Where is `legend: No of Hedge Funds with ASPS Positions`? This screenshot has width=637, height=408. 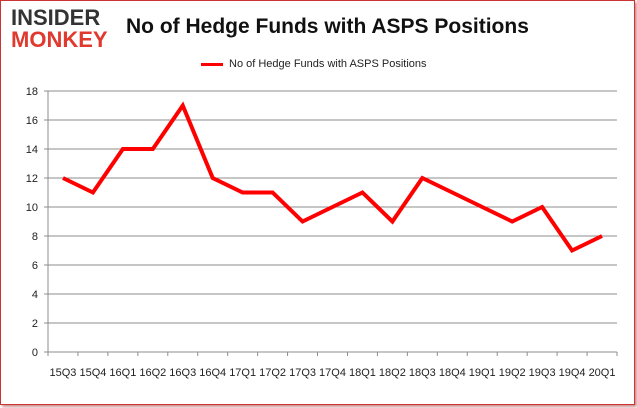
legend: No of Hedge Funds with ASPS Positions is located at coordinates (314, 64).